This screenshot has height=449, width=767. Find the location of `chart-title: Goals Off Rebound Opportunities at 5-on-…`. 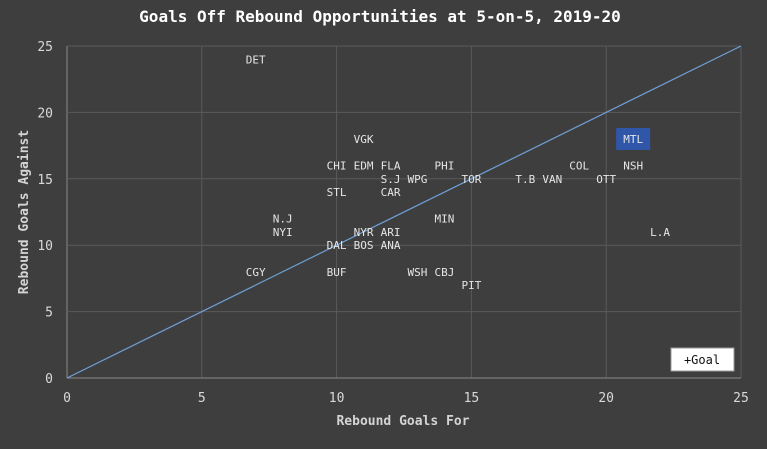

chart-title: Goals Off Rebound Opportunities at 5-on-… is located at coordinates (380, 16).